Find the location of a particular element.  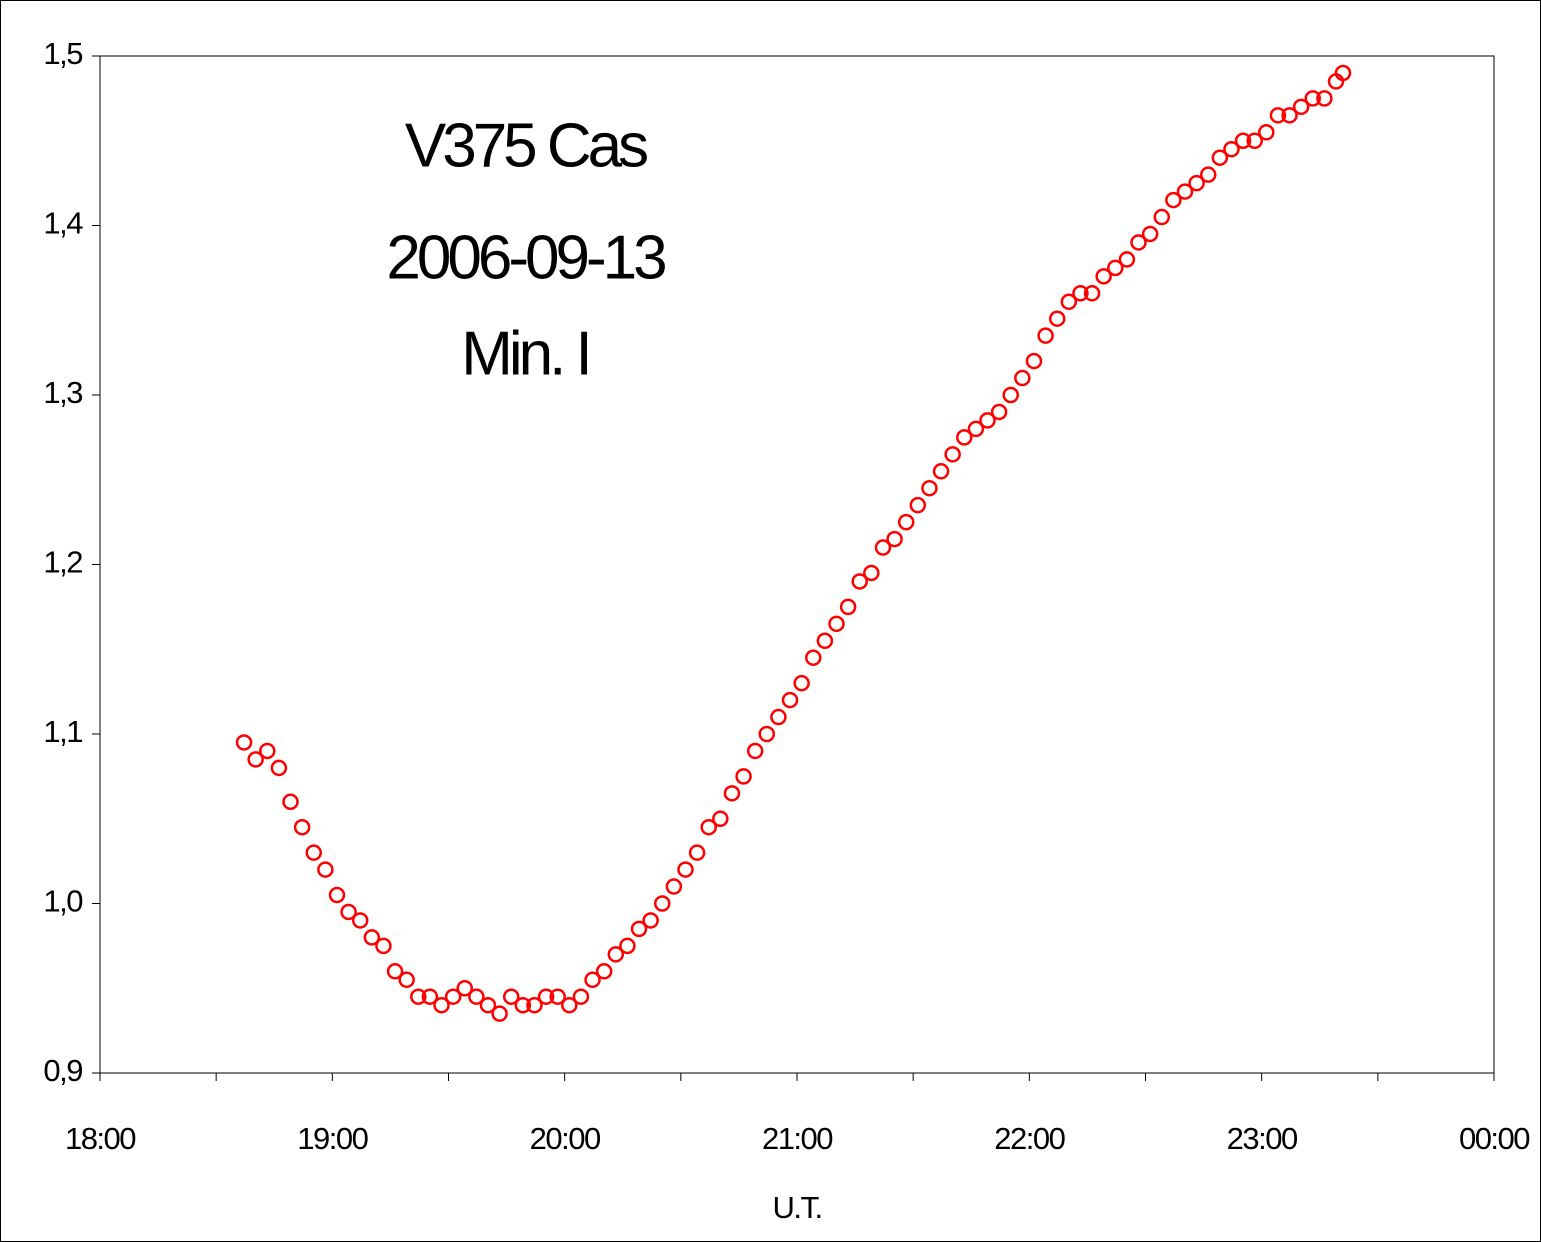

y-tick-label: 1,3 is located at coordinates (62, 392).